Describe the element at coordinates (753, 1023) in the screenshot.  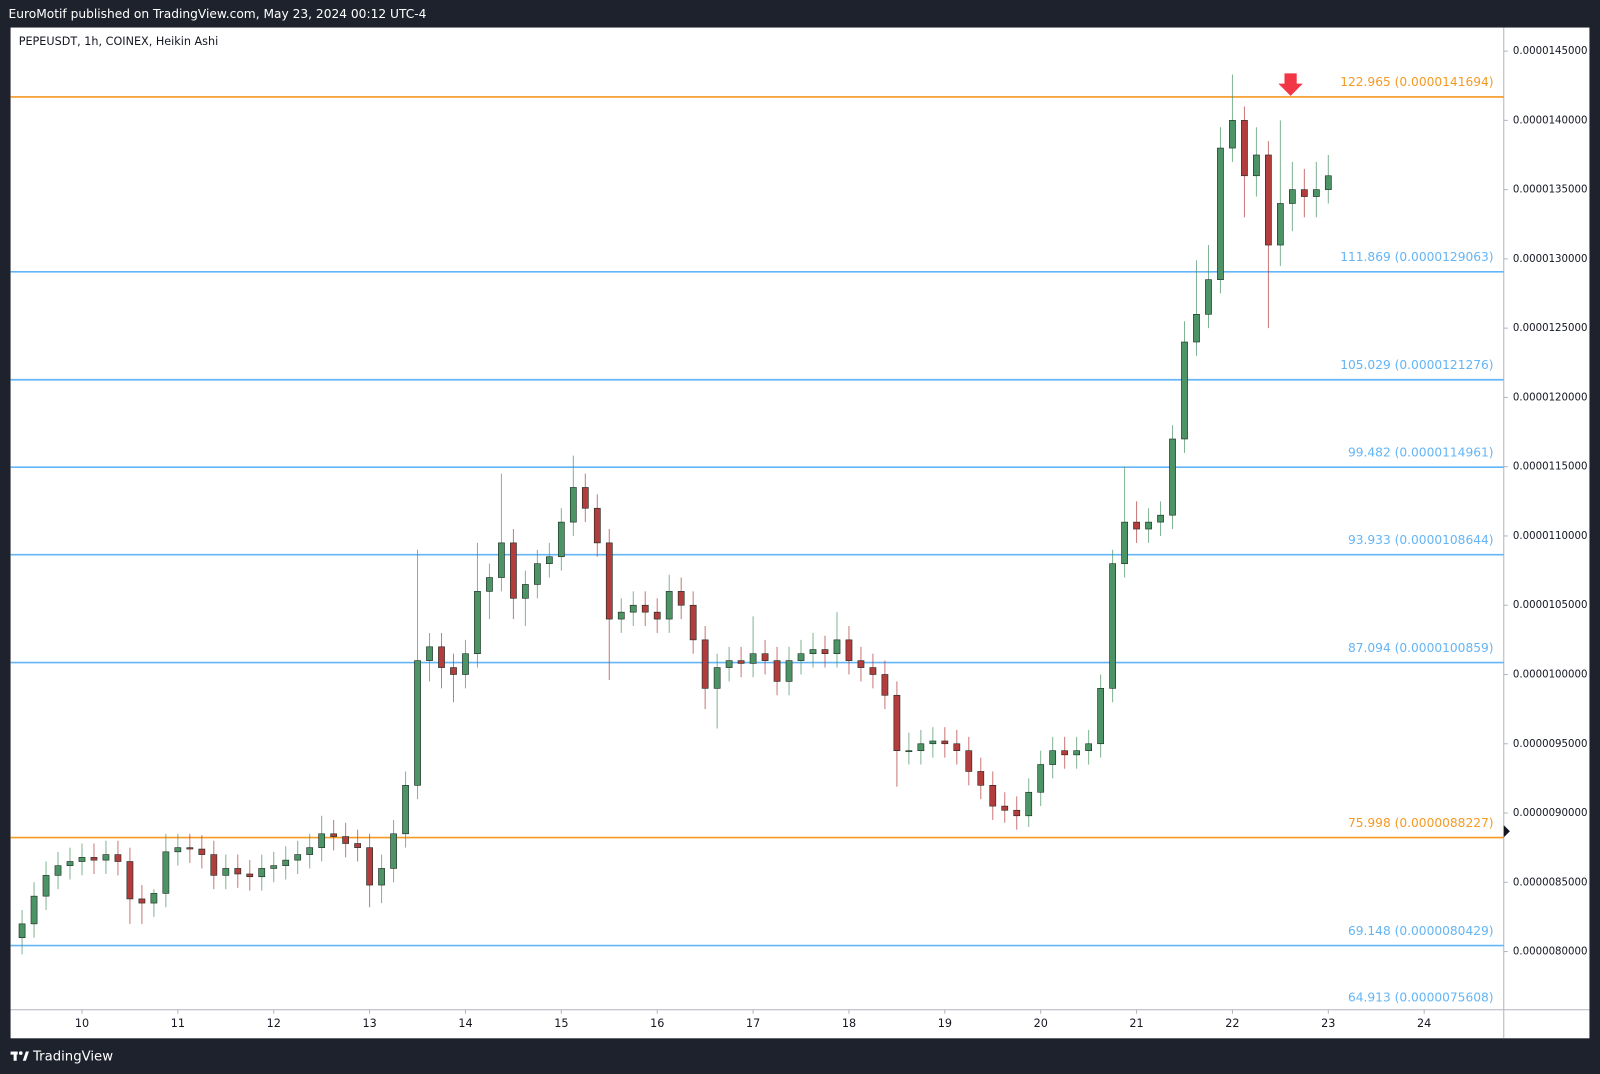
I see `x-tick-label: 17` at that location.